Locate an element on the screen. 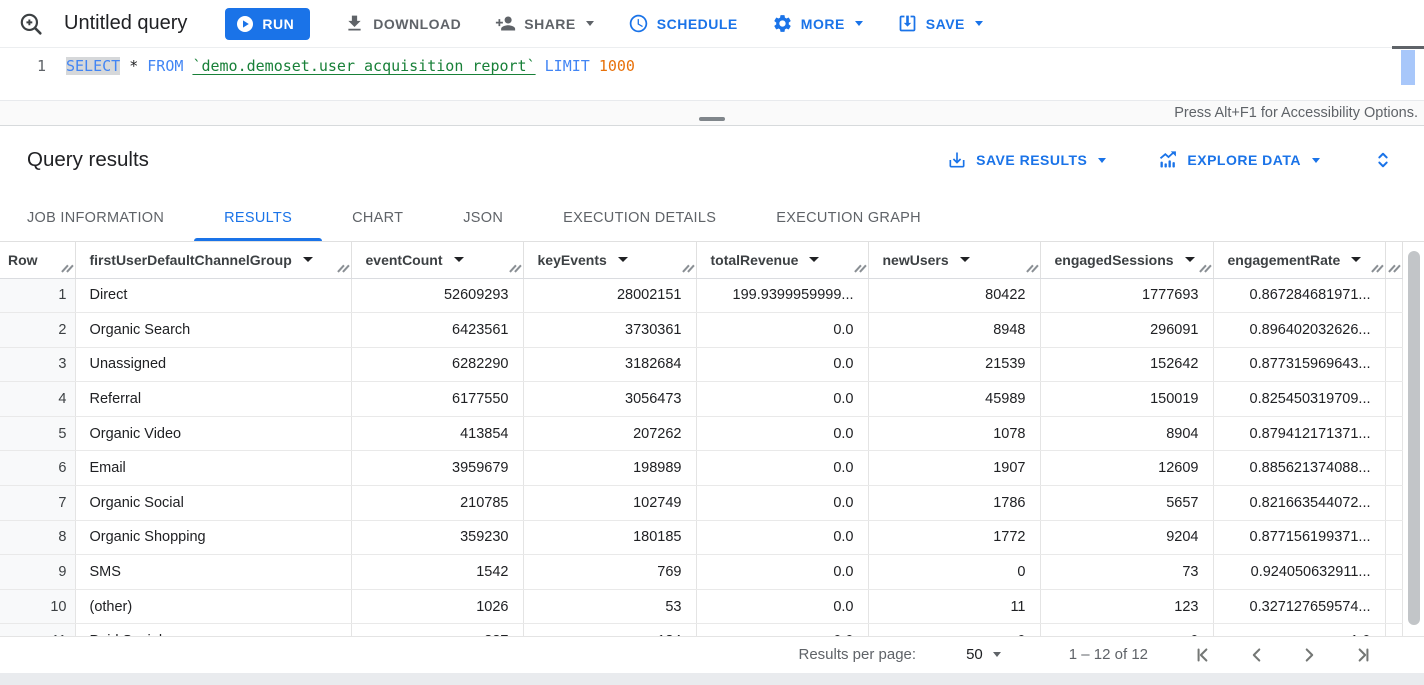 This screenshot has height=685, width=1424. tab-execution-graph: EXECUTION GRAPH is located at coordinates (848, 217).